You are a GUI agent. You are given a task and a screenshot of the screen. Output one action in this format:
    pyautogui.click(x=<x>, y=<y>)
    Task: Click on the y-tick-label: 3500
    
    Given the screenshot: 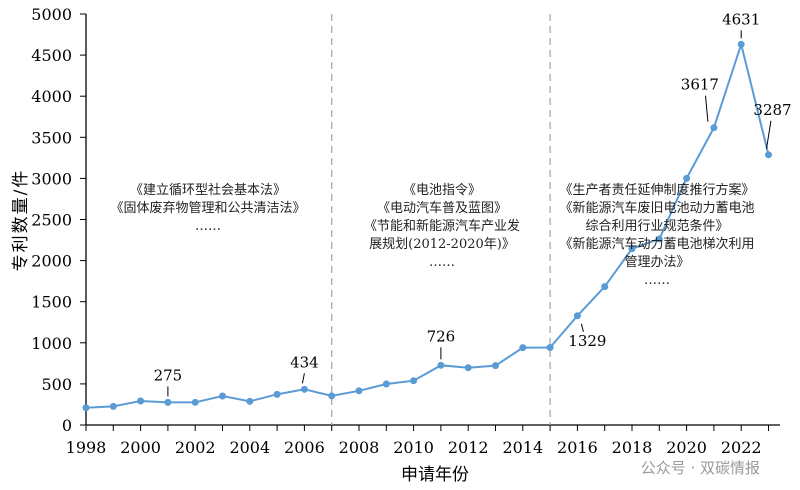 What is the action you would take?
    pyautogui.click(x=51, y=137)
    